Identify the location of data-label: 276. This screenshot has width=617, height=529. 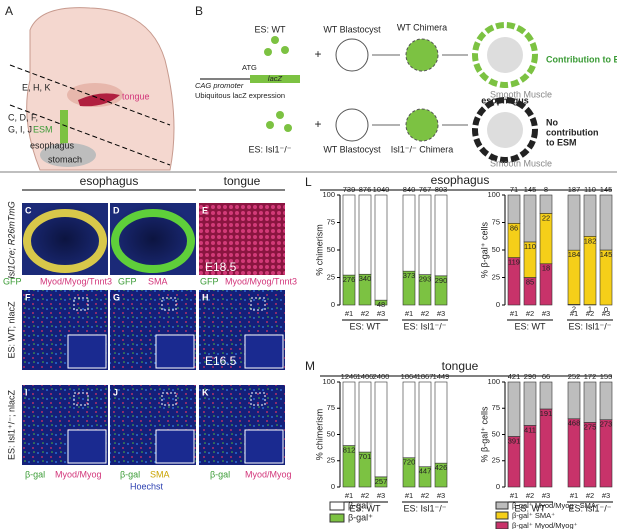
(349, 279).